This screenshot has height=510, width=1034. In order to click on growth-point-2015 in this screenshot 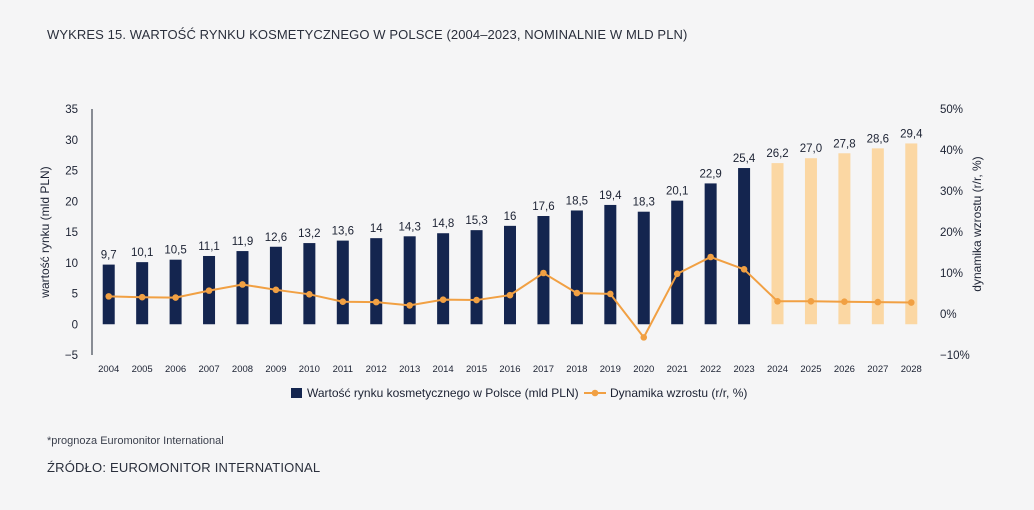, I will do `click(476, 300)`.